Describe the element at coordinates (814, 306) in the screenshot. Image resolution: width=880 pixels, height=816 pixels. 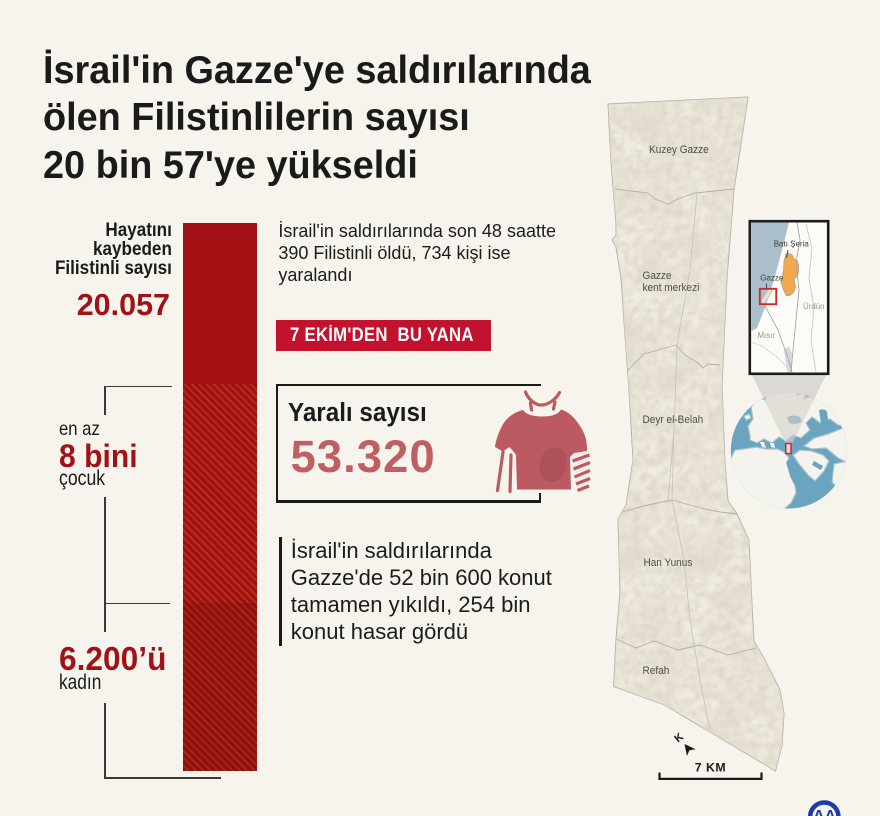
I see `svg-text: Ürdün` at that location.